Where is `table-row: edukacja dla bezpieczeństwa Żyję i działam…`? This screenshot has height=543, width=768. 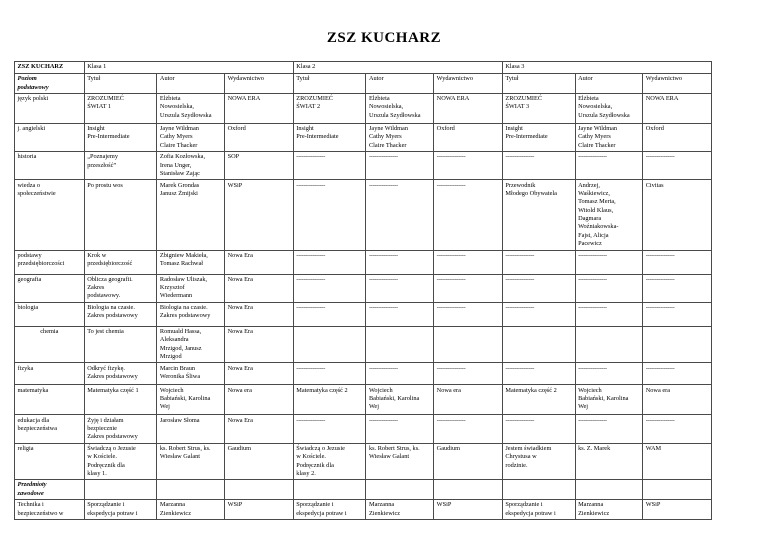 table-row: edukacja dla bezpieczeństwa Żyję i działam… is located at coordinates (363, 429).